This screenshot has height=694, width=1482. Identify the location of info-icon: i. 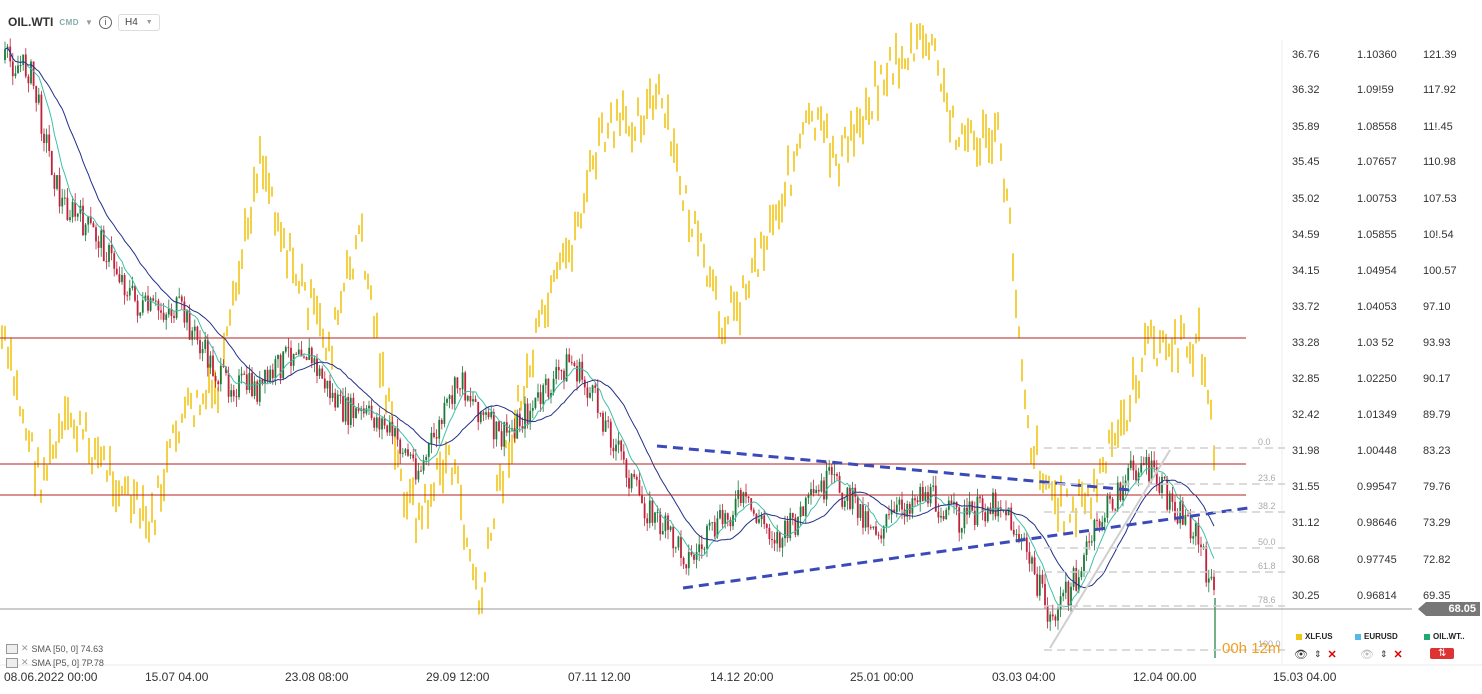
(105, 22).